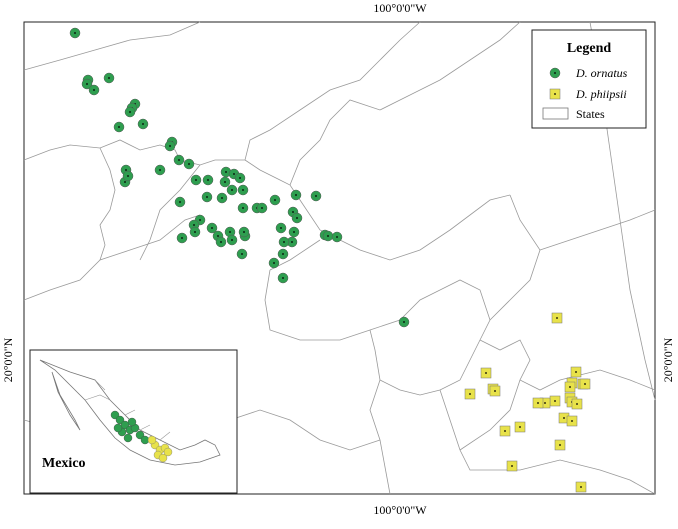 This screenshot has width=678, height=529. I want to click on legend-symbol, so click(555, 113).